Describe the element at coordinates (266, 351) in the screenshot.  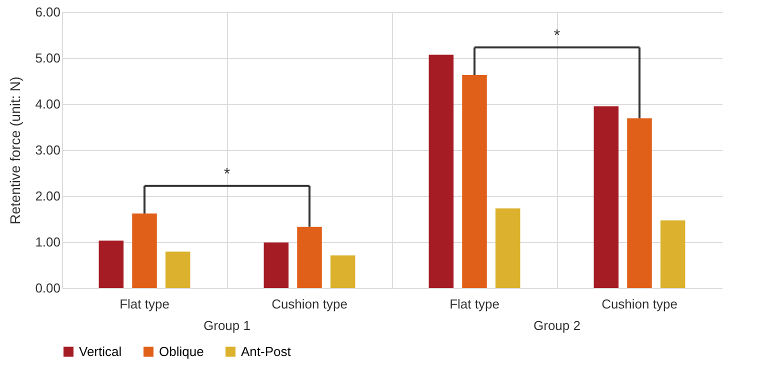
I see `legend-label: Ant-Post` at that location.